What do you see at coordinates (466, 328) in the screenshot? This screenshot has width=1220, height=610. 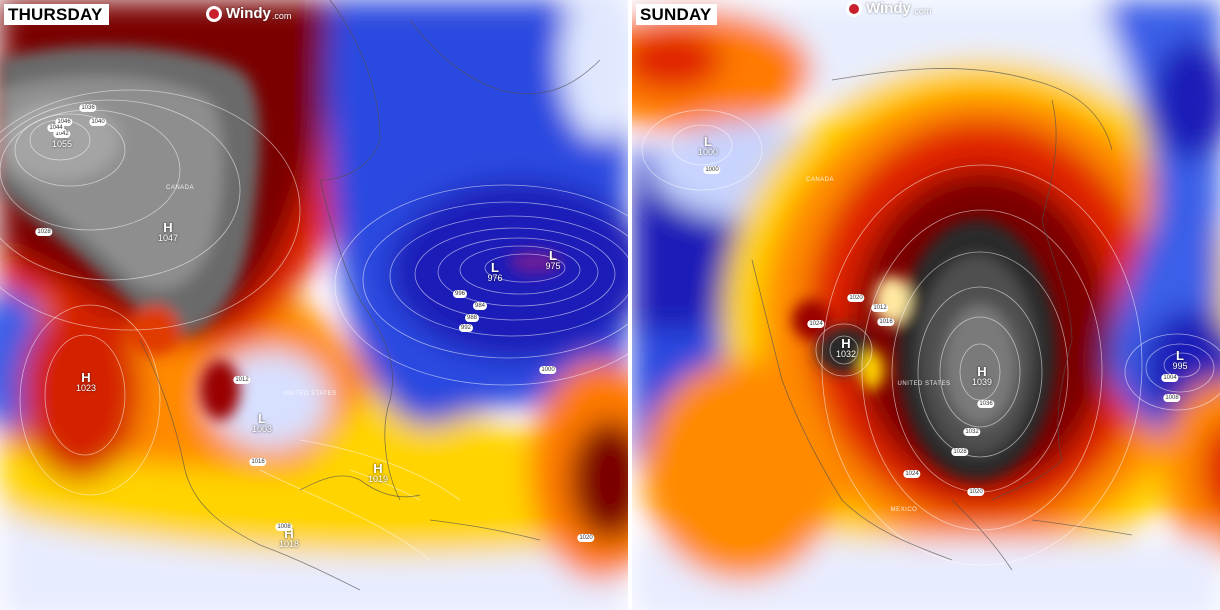 I see `isobar-label: 992` at bounding box center [466, 328].